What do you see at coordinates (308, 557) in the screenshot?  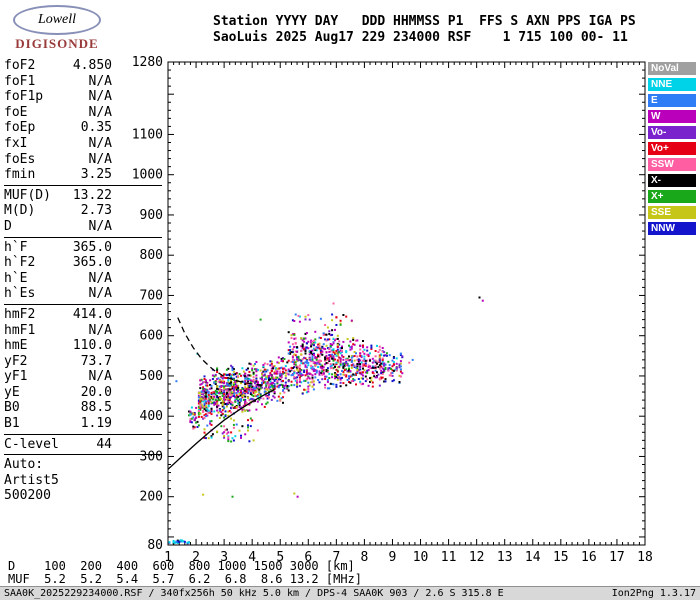 I see `svg-text: 6` at bounding box center [308, 557].